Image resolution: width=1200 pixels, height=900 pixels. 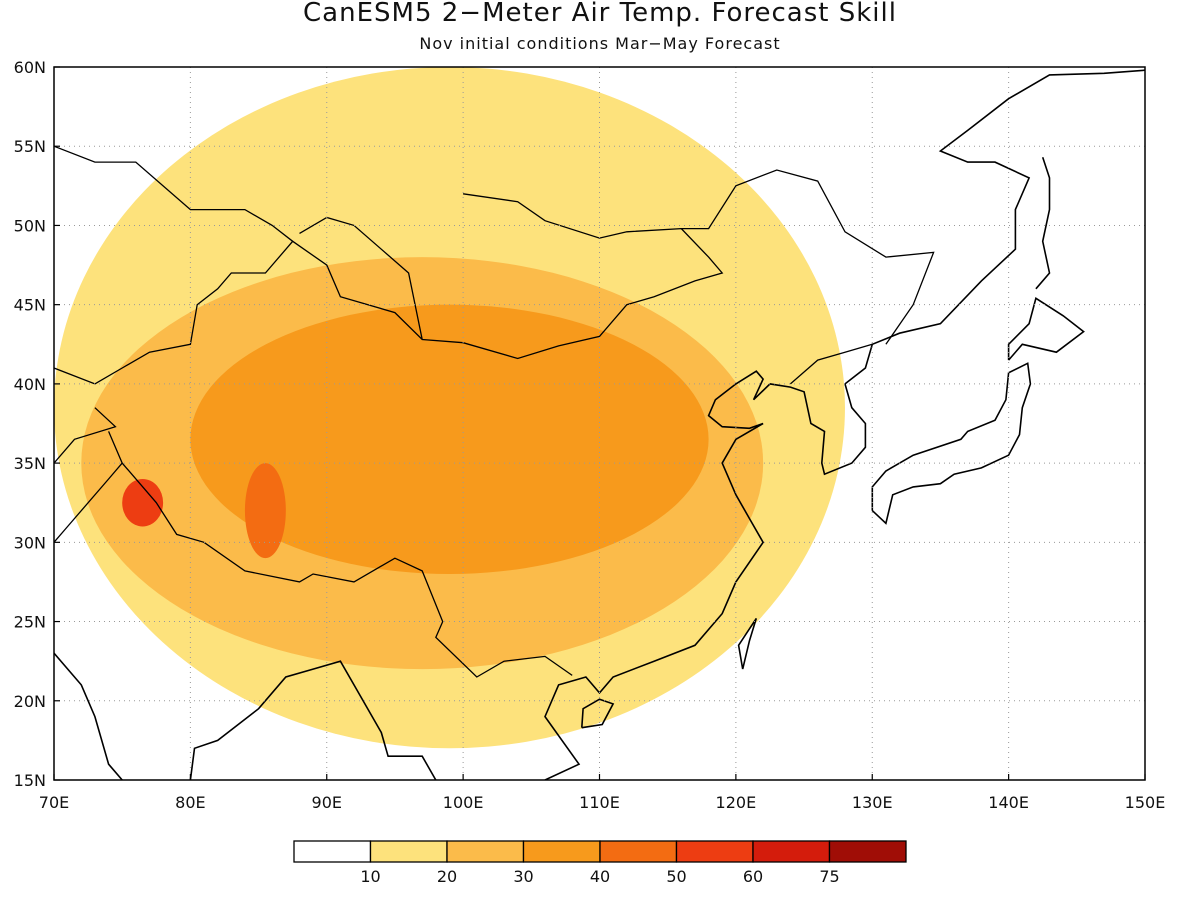 What do you see at coordinates (30, 146) in the screenshot?
I see `lat-tick-label: 55N` at bounding box center [30, 146].